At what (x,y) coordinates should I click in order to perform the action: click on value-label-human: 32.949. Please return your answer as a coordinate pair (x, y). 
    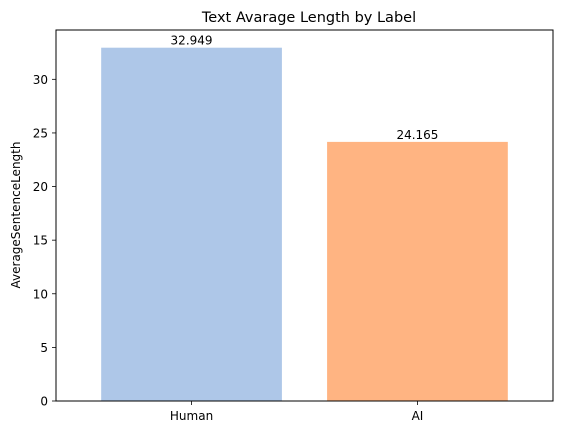
    Looking at the image, I should click on (192, 41).